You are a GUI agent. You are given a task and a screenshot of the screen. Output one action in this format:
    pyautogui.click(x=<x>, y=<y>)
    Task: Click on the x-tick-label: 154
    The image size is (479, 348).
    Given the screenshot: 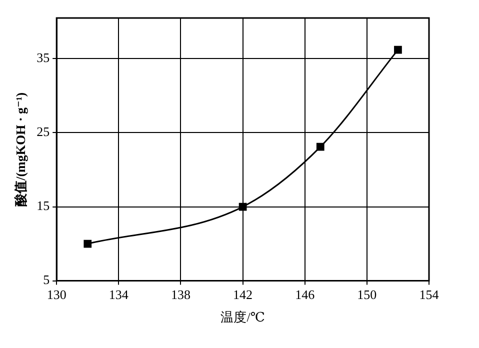 What is the action you would take?
    pyautogui.click(x=429, y=294)
    